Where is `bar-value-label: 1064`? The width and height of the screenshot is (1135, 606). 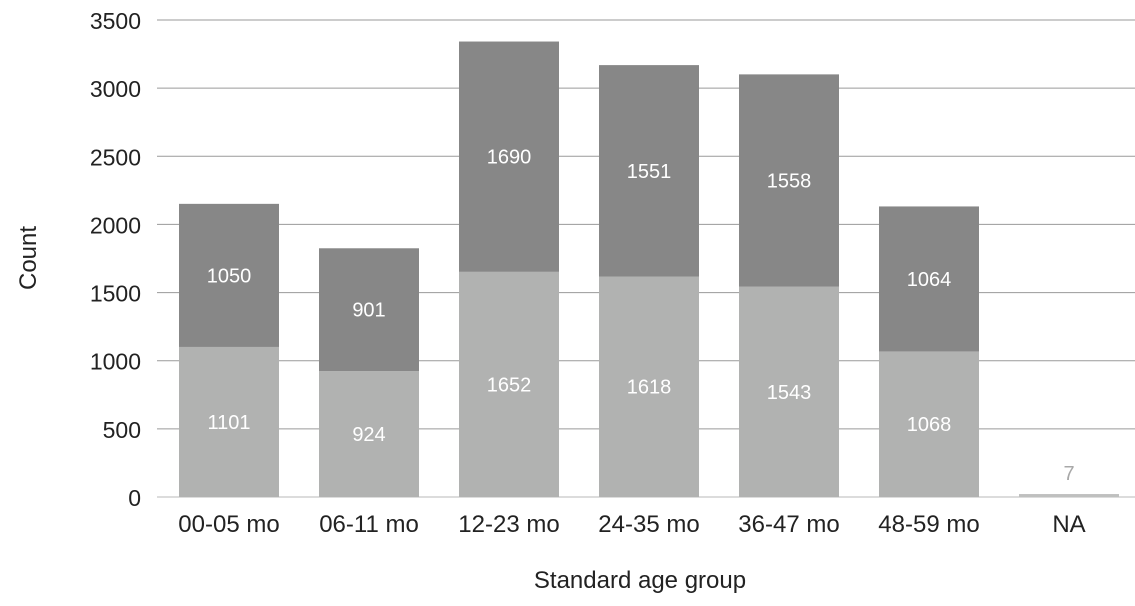 bar-value-label: 1064 is located at coordinates (929, 280).